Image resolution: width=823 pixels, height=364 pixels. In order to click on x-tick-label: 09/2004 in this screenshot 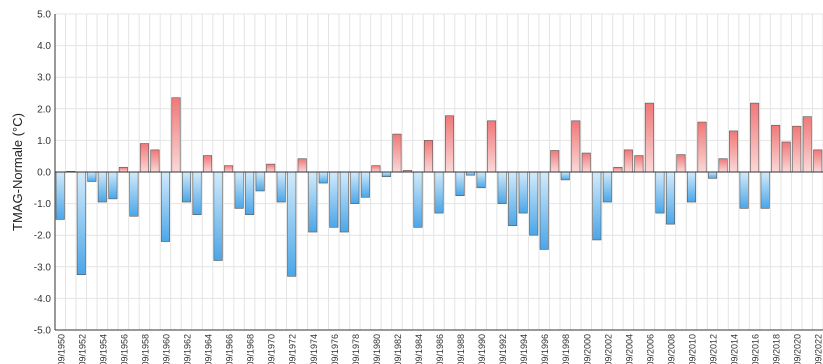, I will do `click(629, 349)`.